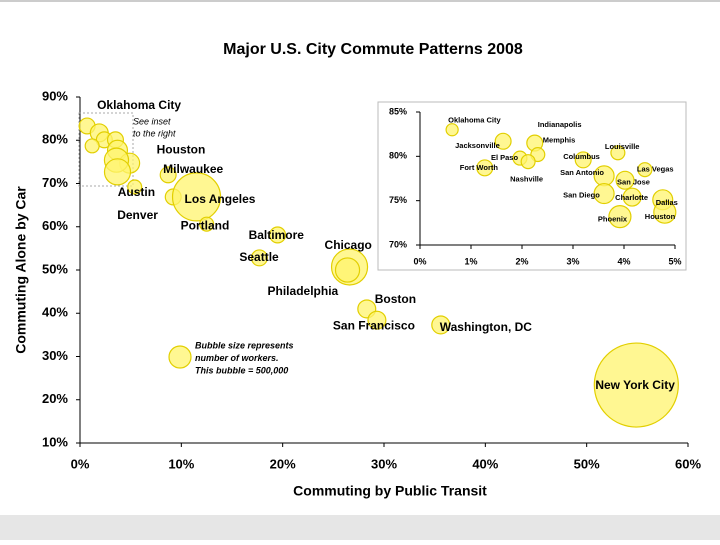 The height and width of the screenshot is (545, 720). Describe the element at coordinates (55, 312) in the screenshot. I see `y-tick-label: 40%` at that location.